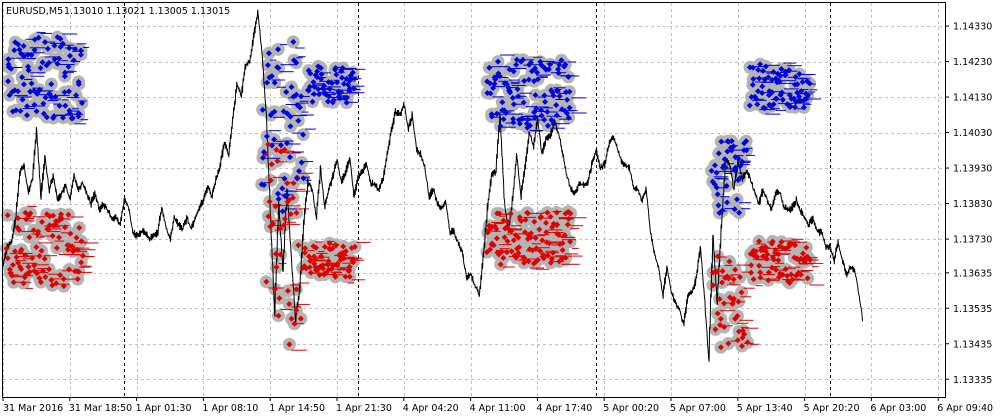 The image size is (1000, 417). I want to click on x-tick-label: 5 Apr 07:00, so click(698, 408).